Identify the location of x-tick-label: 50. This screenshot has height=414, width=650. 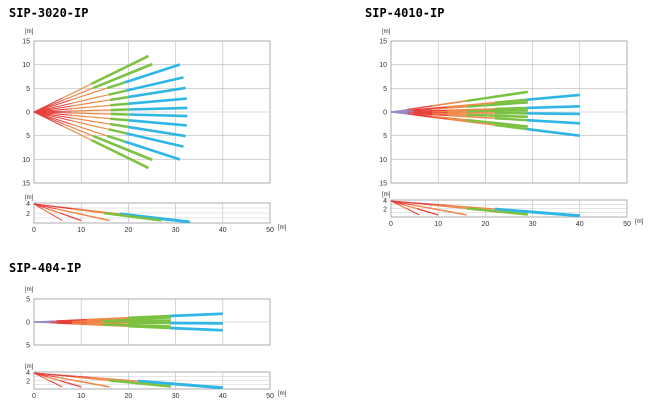
(627, 224).